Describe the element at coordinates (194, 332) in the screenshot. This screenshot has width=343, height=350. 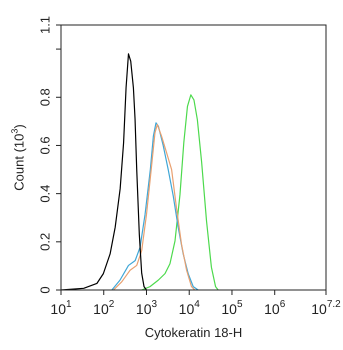
I see `x-axis-title: Cytokeratin 18-H` at that location.